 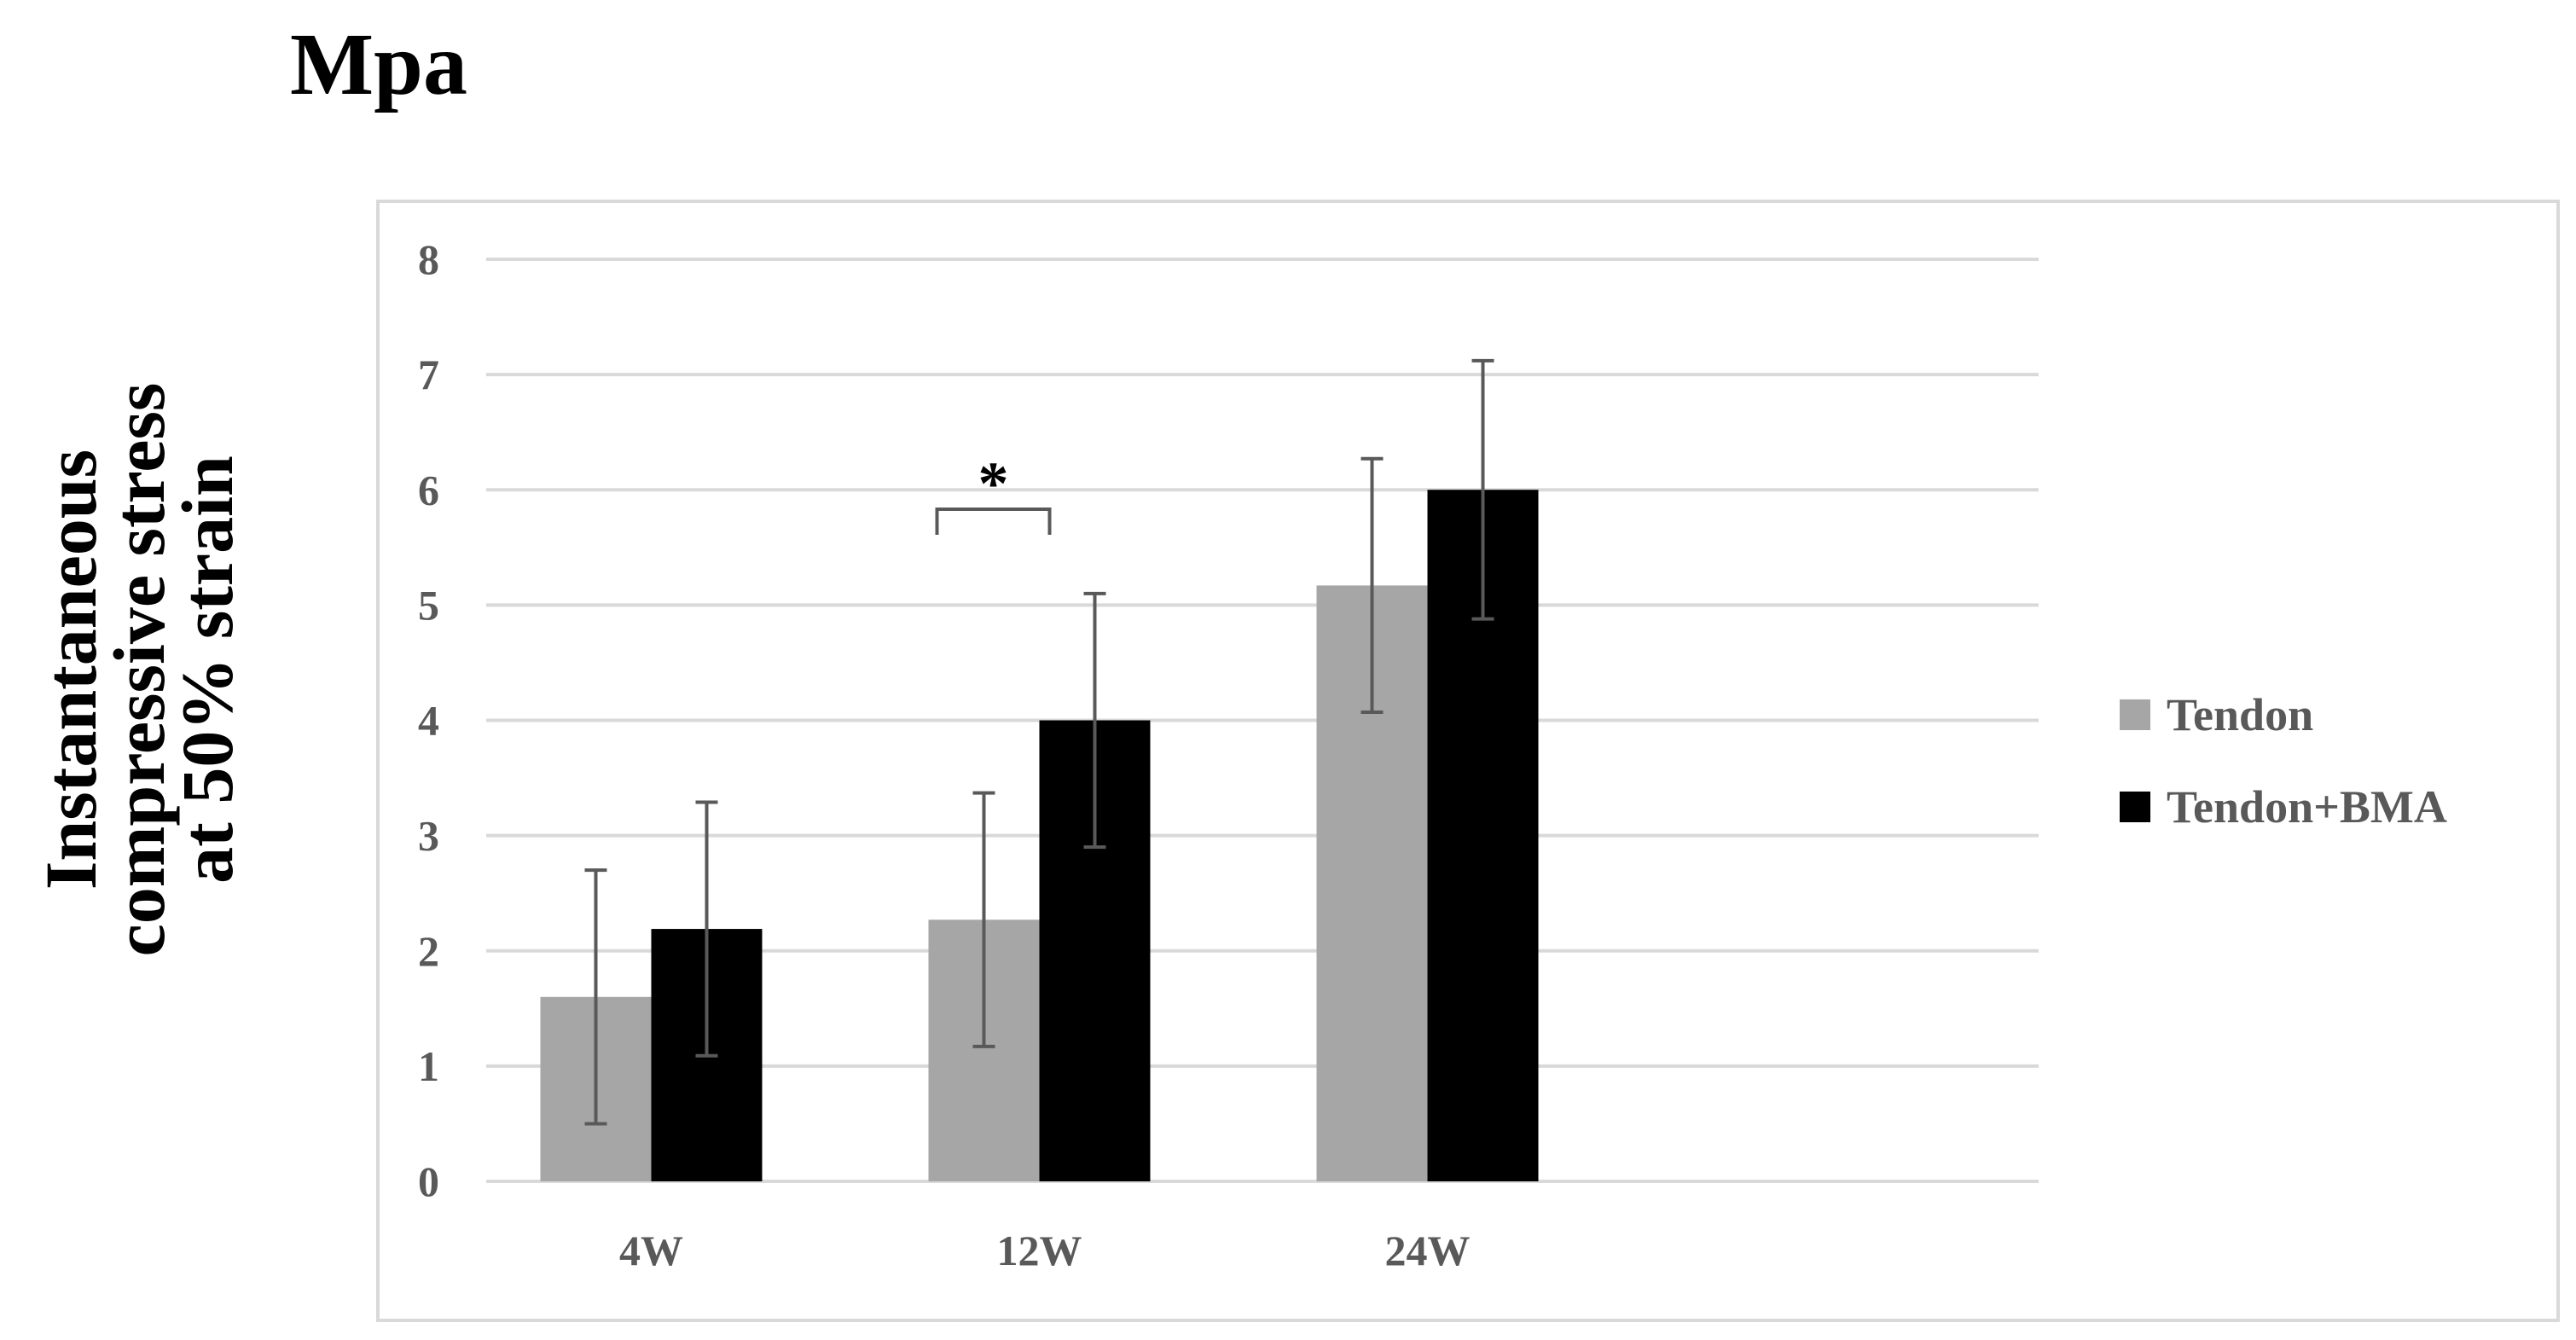 What do you see at coordinates (71, 670) in the screenshot?
I see `y-axis-label-line-1: Instantaneous` at bounding box center [71, 670].